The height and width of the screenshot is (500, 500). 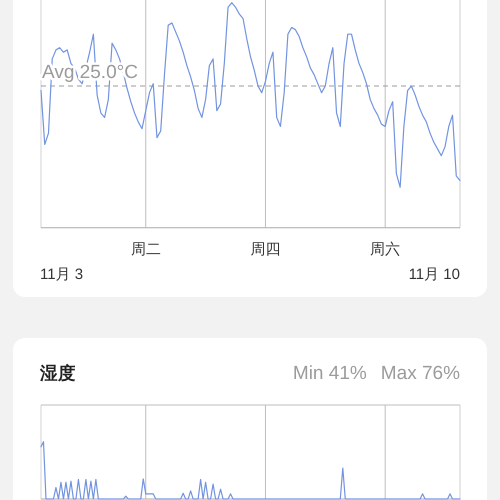 I want to click on text: 11月 3, so click(x=62, y=274).